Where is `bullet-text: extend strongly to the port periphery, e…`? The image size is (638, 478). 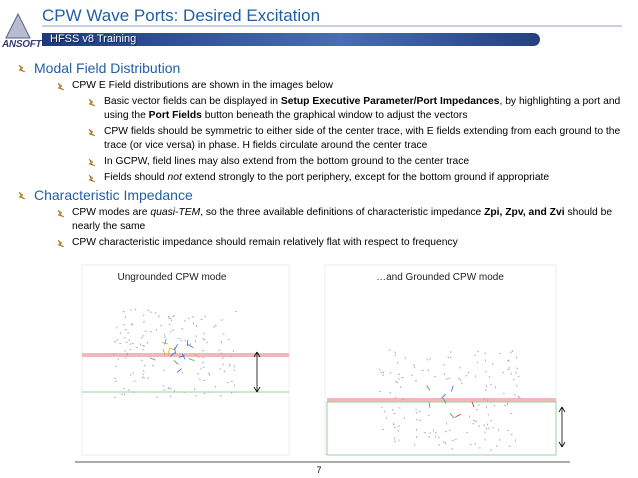
bullet-text: extend strongly to the port periphery, e… is located at coordinates (365, 177).